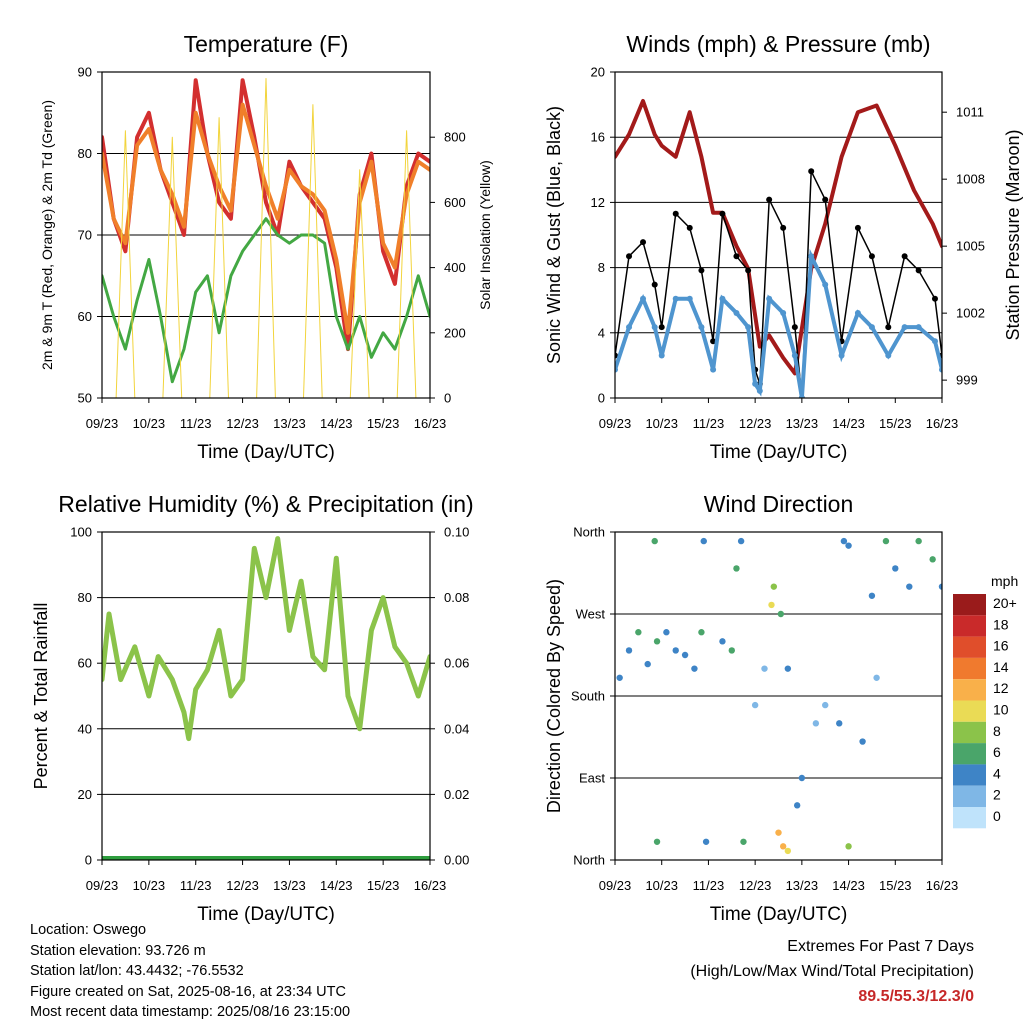 Image resolution: width=1024 pixels, height=1024 pixels. What do you see at coordinates (778, 323) in the screenshot?
I see `series-wind-line` at bounding box center [778, 323].